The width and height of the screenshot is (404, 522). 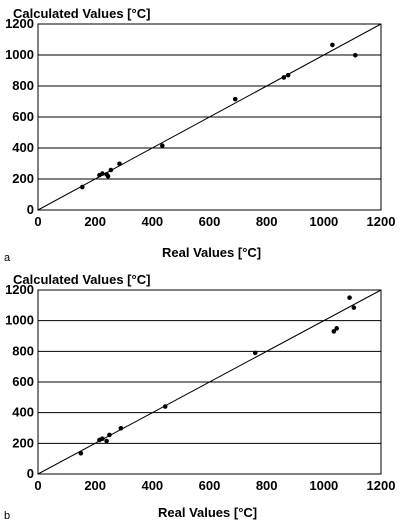 What do you see at coordinates (152, 485) in the screenshot?
I see `chart-b-xtick-label: 400` at bounding box center [152, 485].